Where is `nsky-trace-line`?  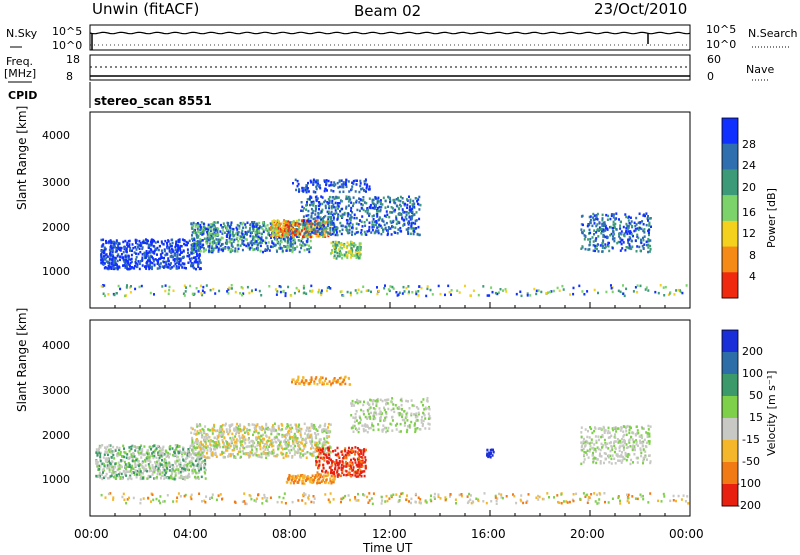
nsky-trace-line is located at coordinates (390, 32).